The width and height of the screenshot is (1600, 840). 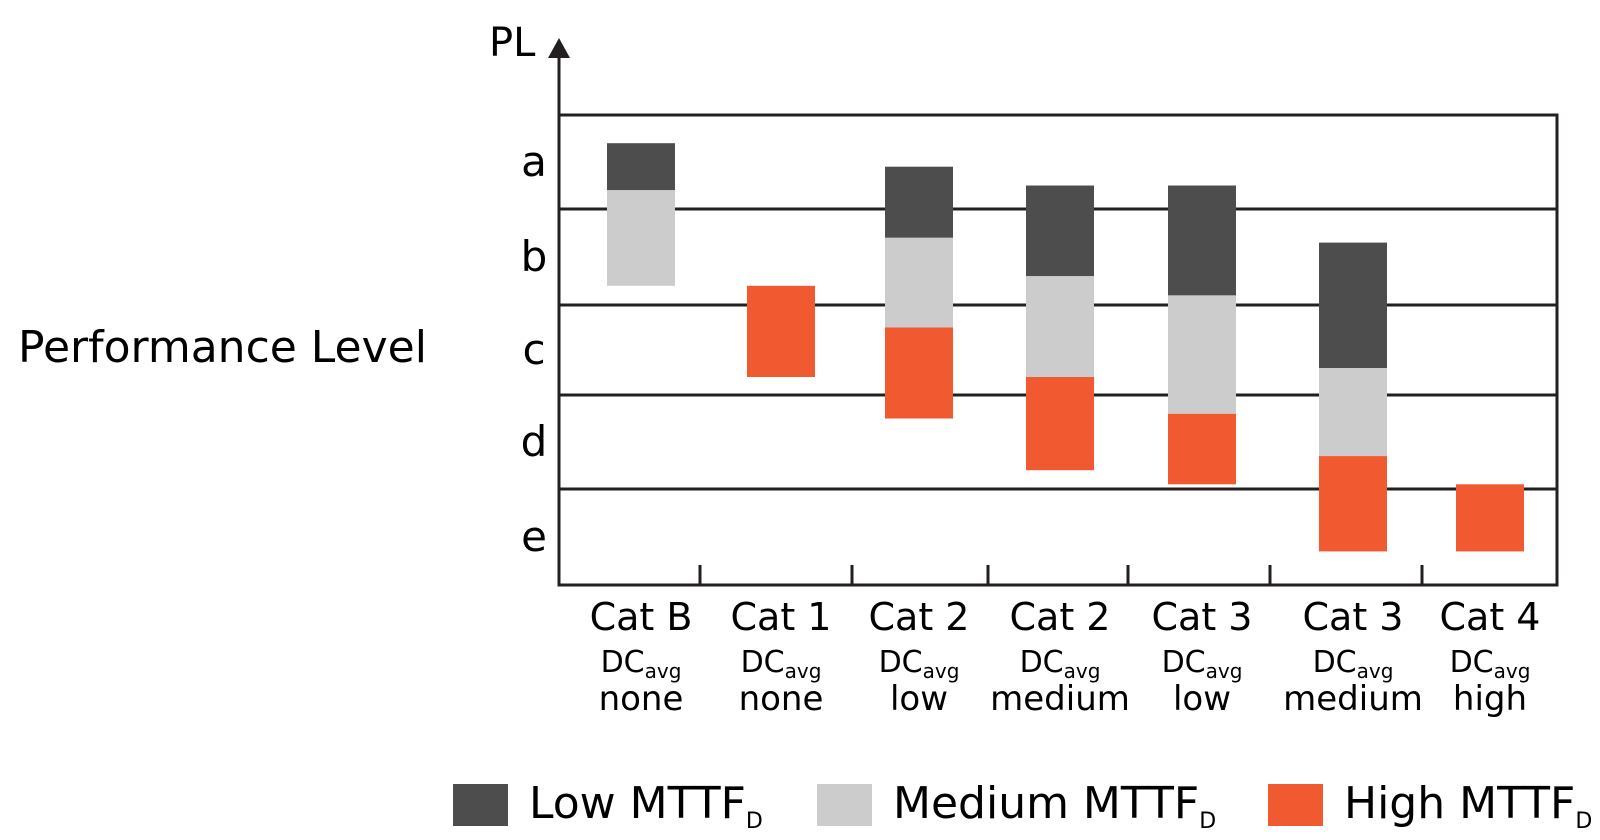 I want to click on legend-swatch-low, so click(x=480, y=805).